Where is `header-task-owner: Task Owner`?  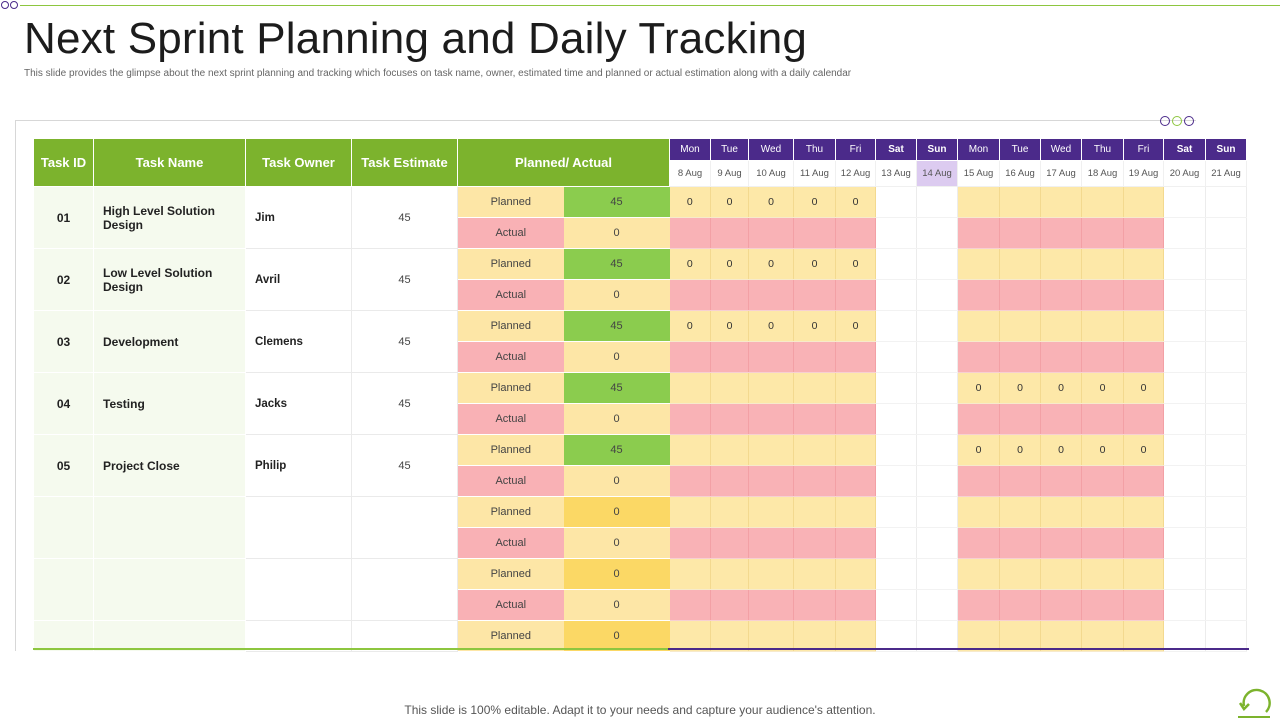 header-task-owner: Task Owner is located at coordinates (298, 162).